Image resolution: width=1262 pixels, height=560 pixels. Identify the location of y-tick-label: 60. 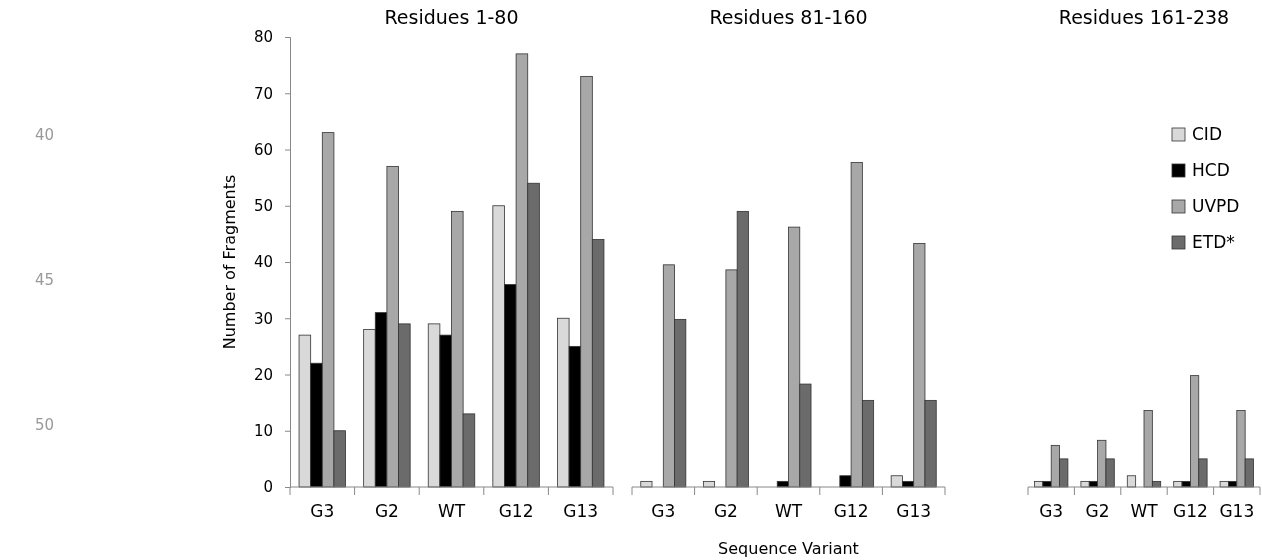
(263, 149).